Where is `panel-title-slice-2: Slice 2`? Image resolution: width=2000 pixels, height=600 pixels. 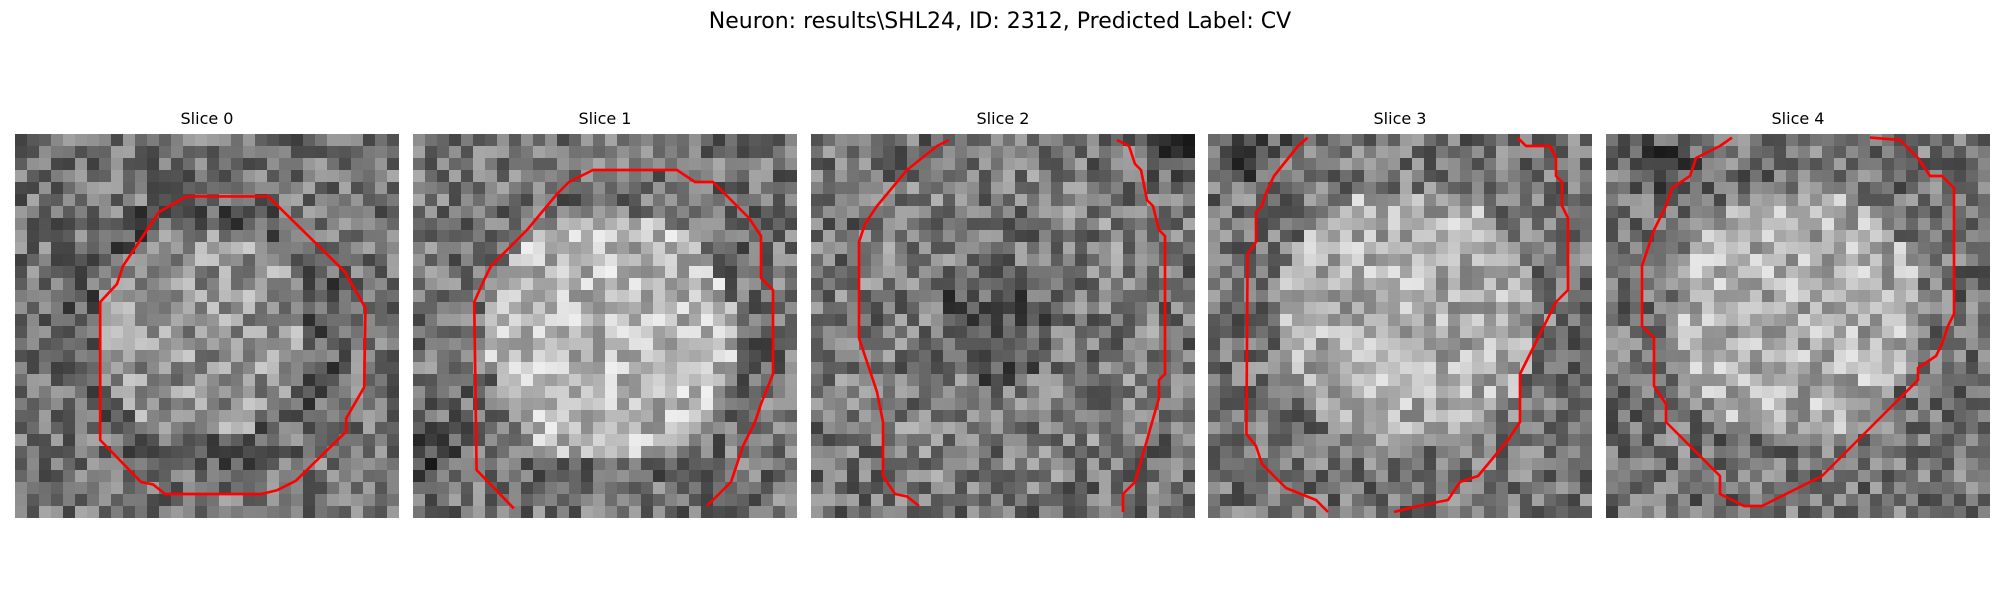 panel-title-slice-2: Slice 2 is located at coordinates (1003, 118).